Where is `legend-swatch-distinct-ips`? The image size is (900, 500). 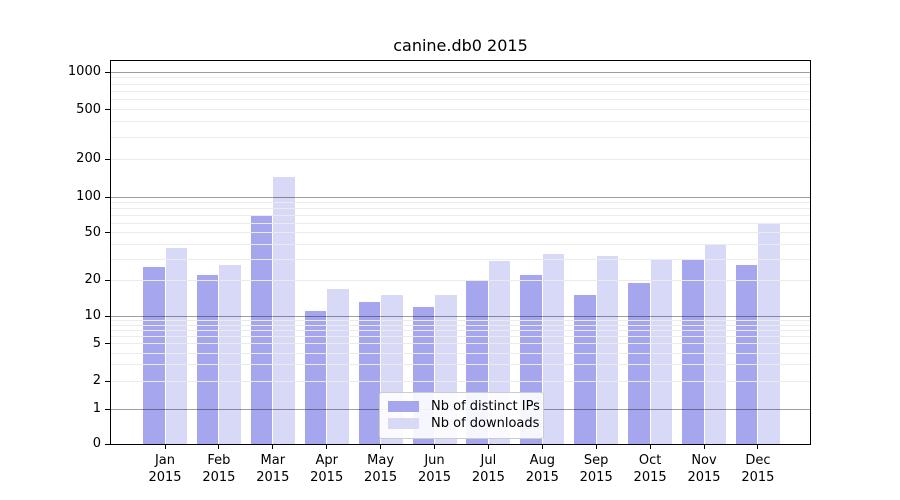 legend-swatch-distinct-ips is located at coordinates (403, 406).